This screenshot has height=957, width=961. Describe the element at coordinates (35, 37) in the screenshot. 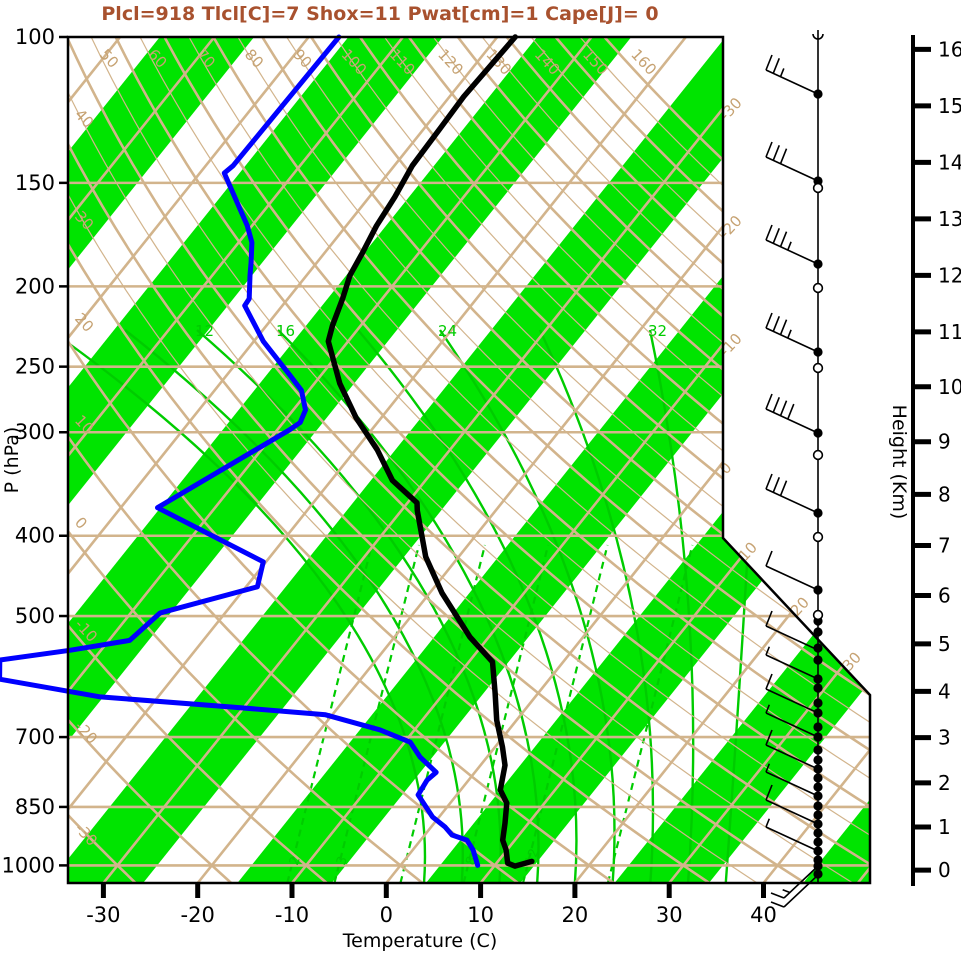

I see `pressure-tick-label: 100` at that location.